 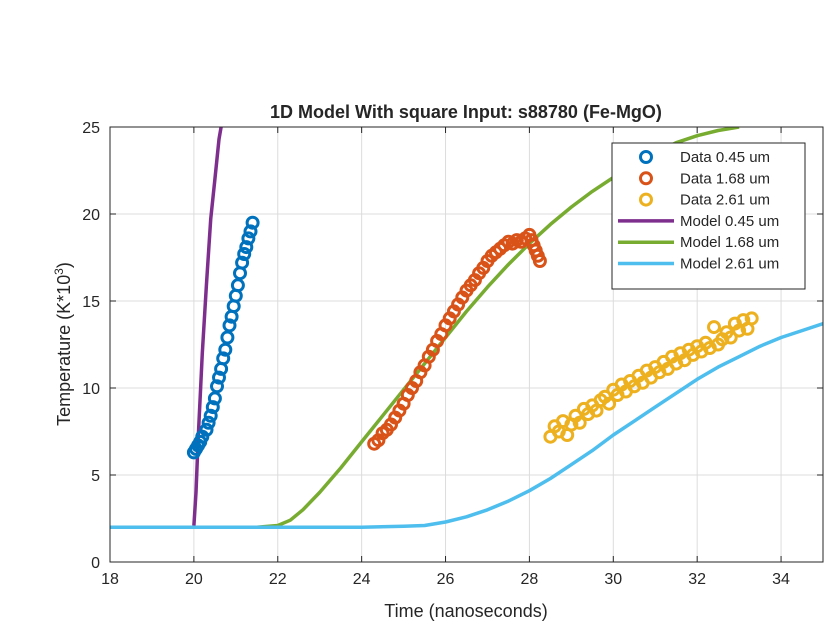 I want to click on x-tick-label: 18, so click(x=110, y=579).